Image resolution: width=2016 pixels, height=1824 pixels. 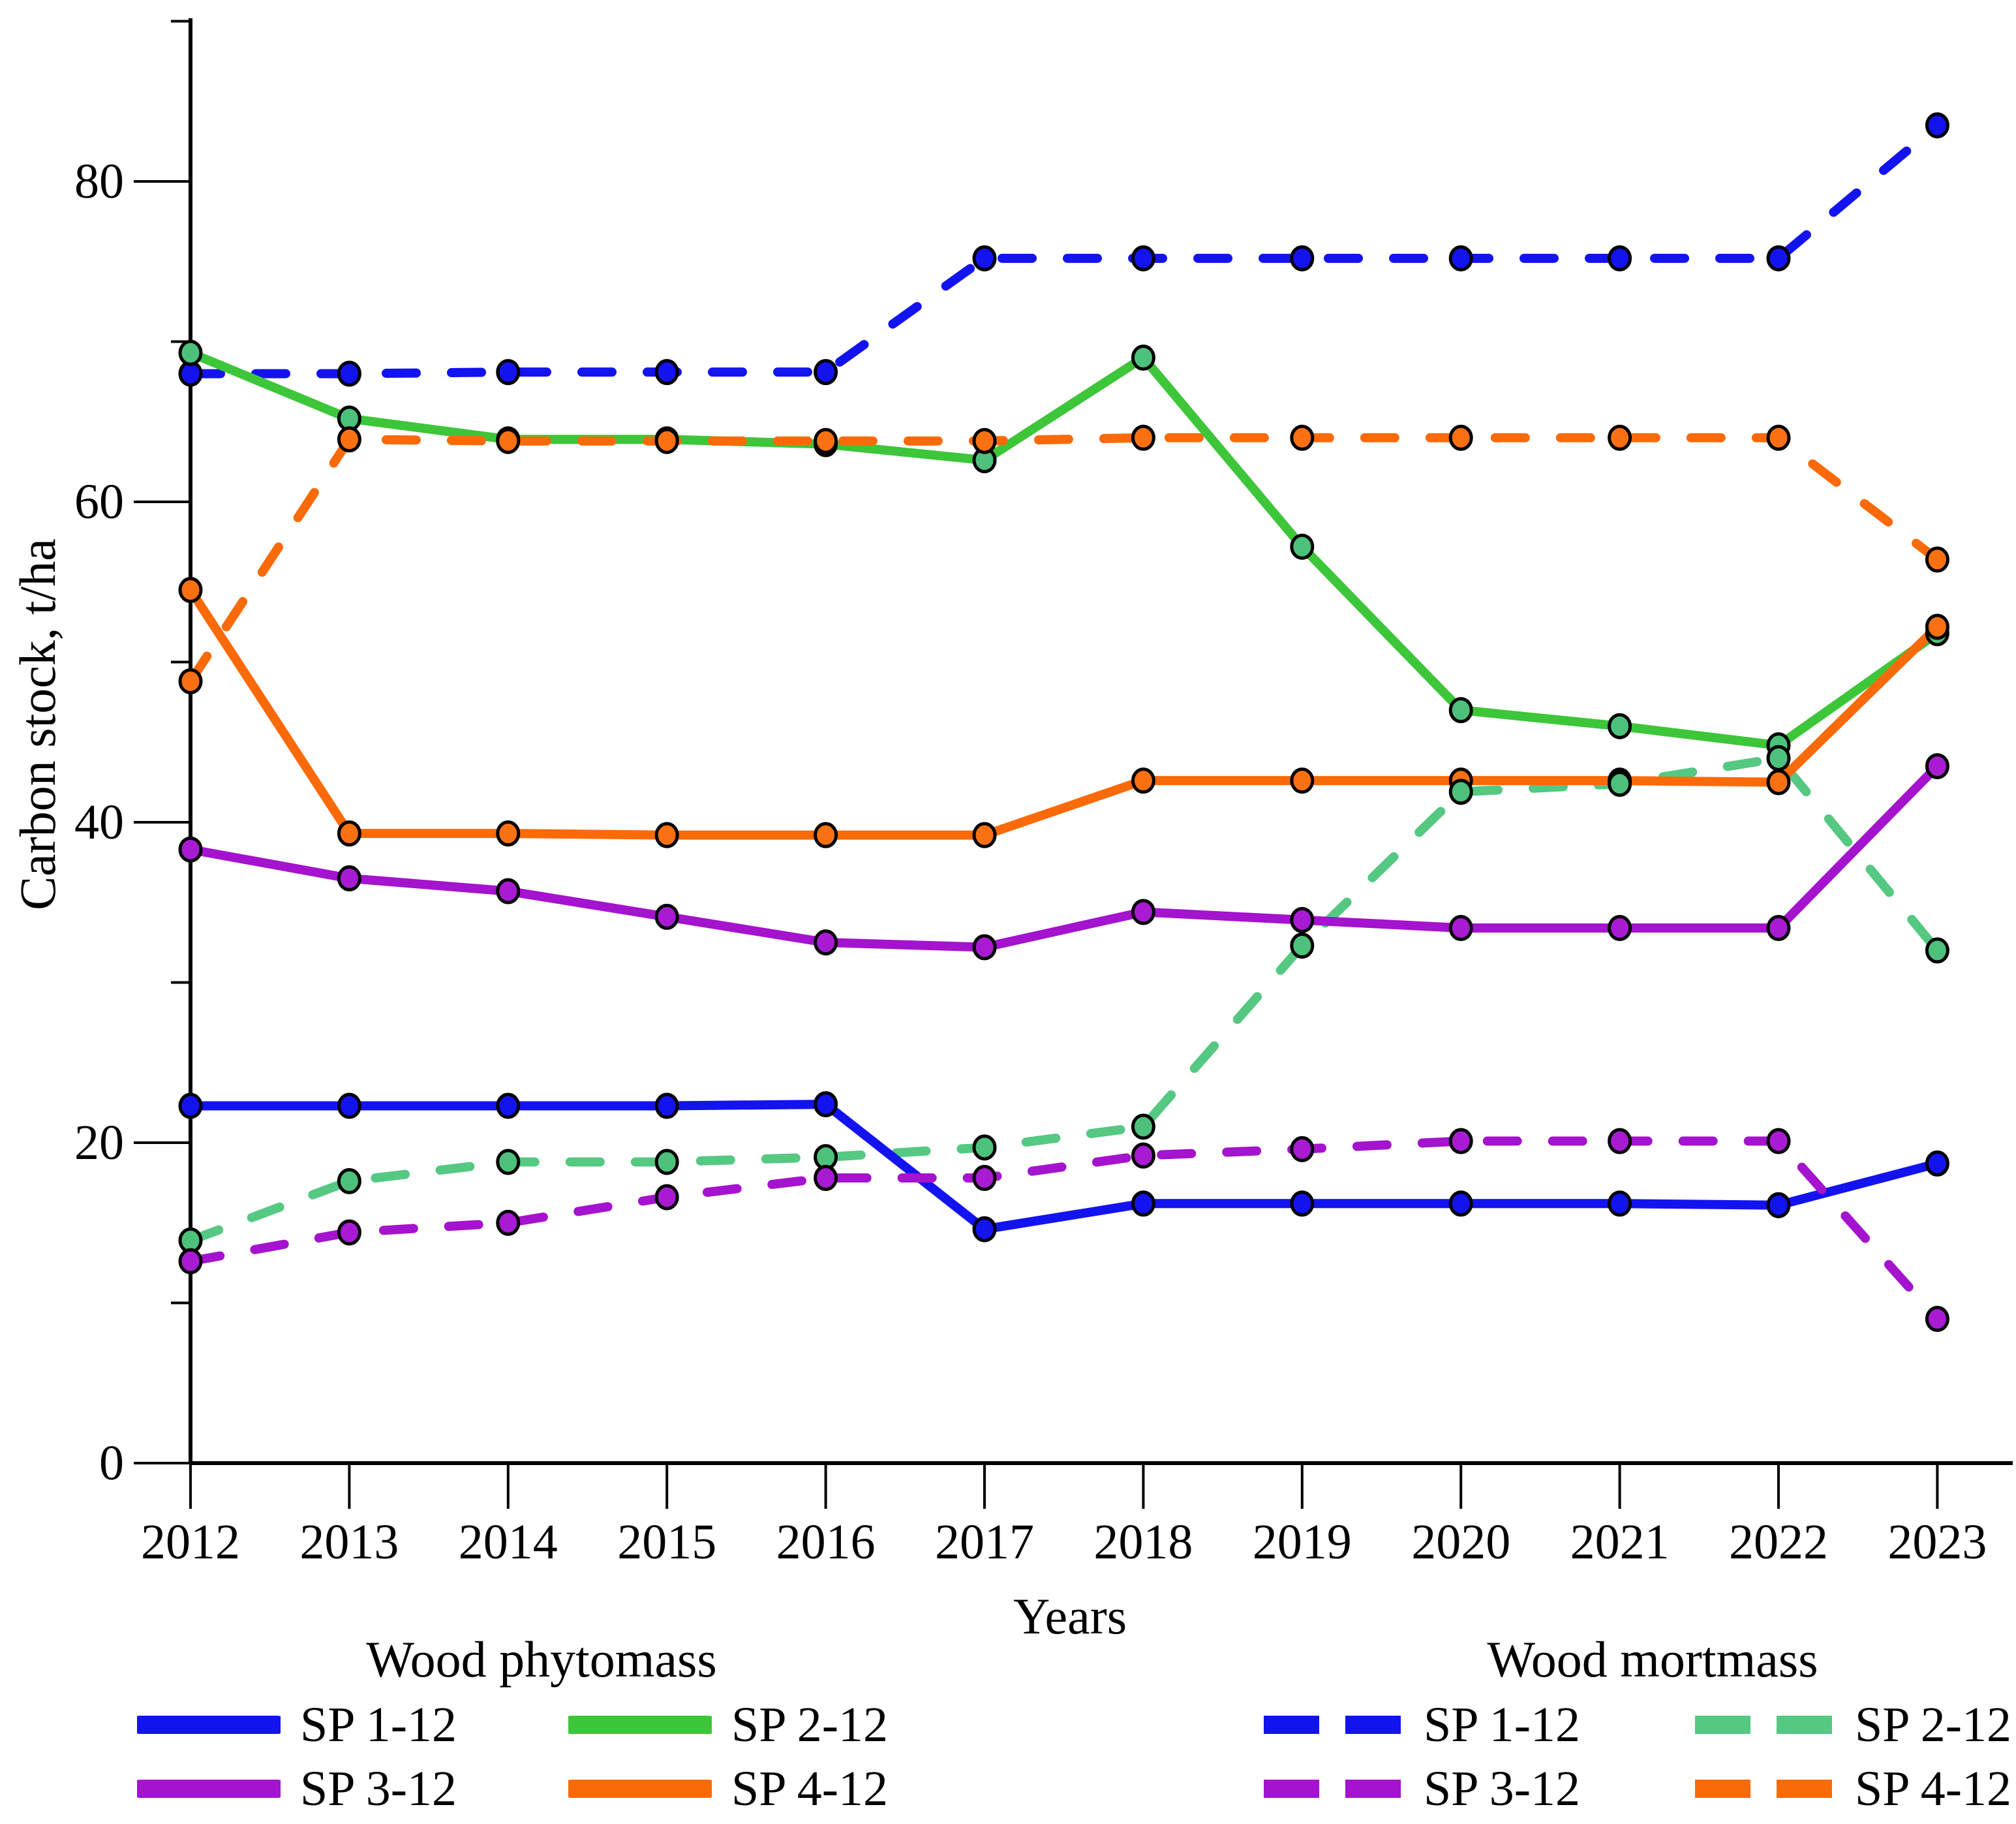 What do you see at coordinates (1779, 1141) in the screenshot?
I see `data-point-mortmass-SP3-12-2022` at bounding box center [1779, 1141].